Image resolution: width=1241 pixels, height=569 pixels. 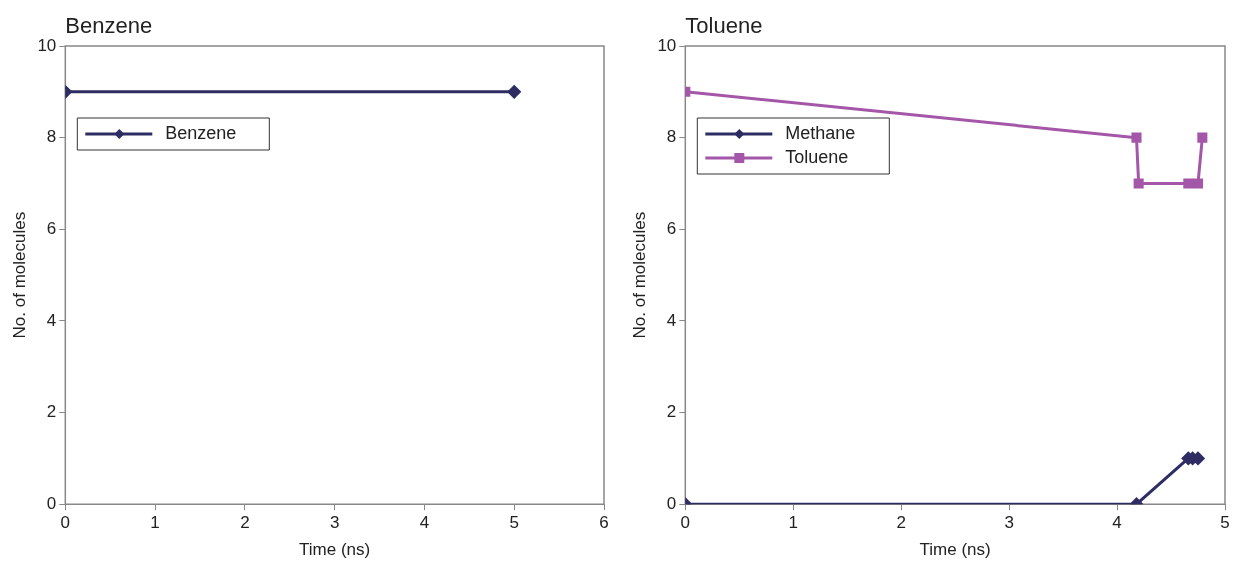 What do you see at coordinates (109, 26) in the screenshot?
I see `chart-title: Benzene` at bounding box center [109, 26].